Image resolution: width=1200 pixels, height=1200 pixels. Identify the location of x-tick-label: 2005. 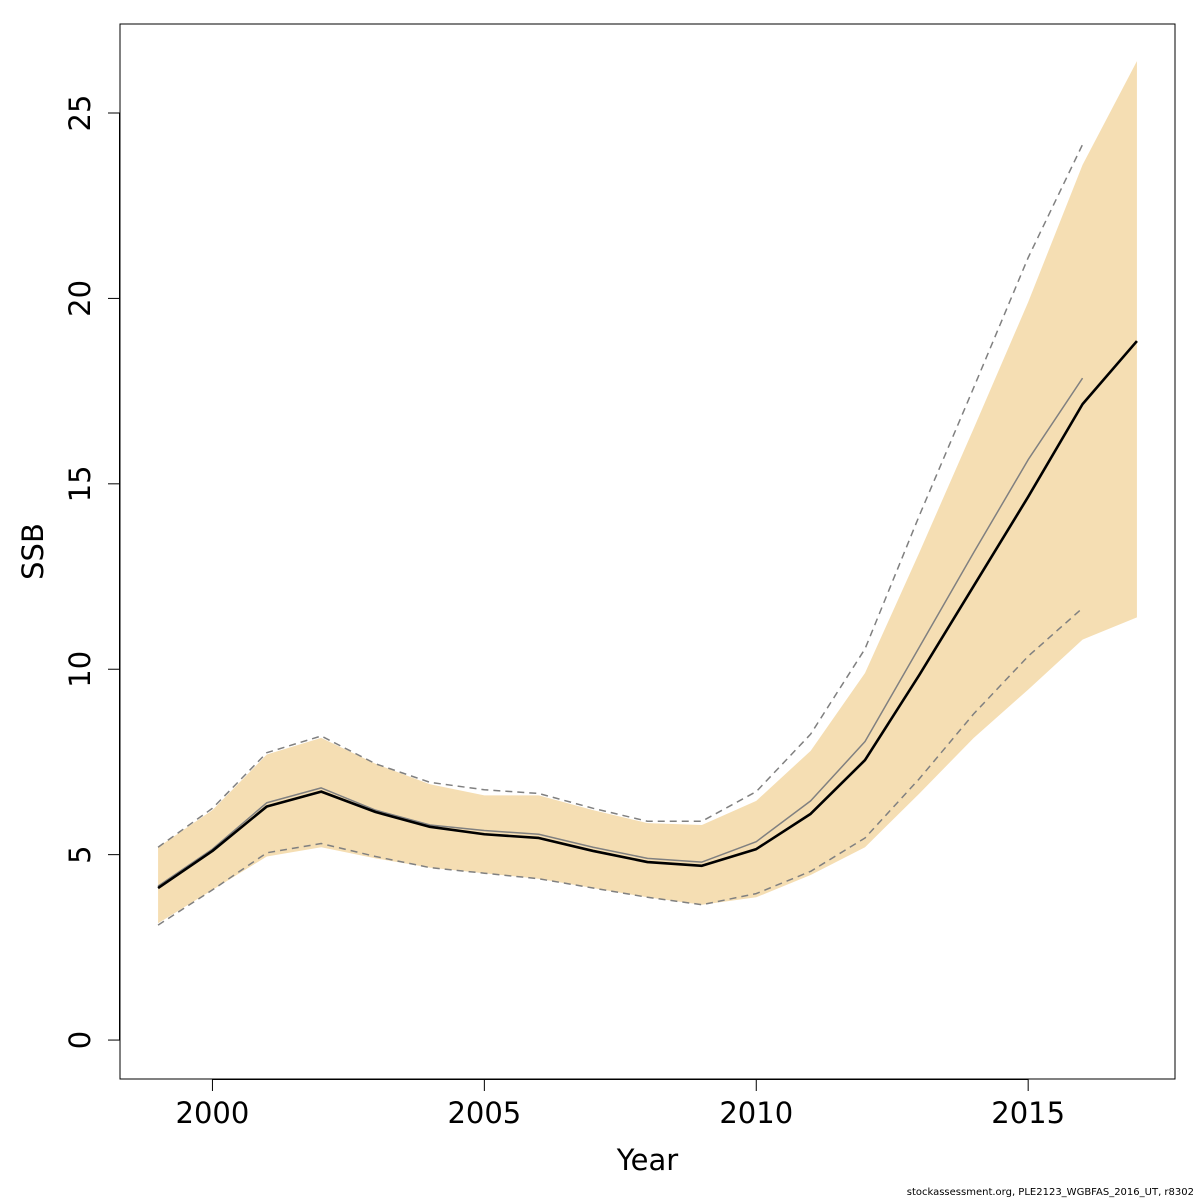
(484, 1113).